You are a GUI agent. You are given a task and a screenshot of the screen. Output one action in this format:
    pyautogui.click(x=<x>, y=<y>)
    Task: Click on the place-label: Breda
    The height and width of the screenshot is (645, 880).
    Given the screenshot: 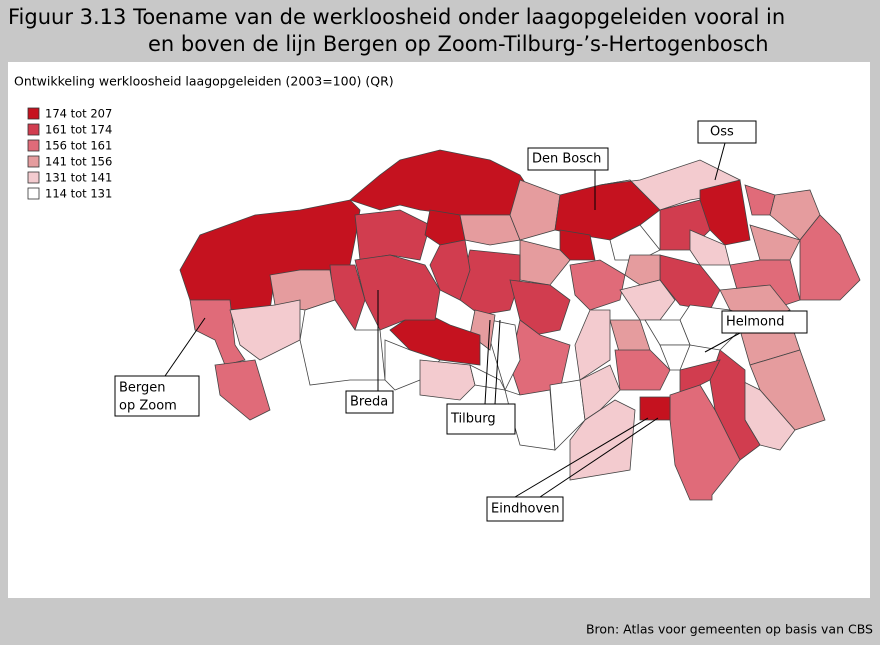 What is the action you would take?
    pyautogui.click(x=369, y=402)
    